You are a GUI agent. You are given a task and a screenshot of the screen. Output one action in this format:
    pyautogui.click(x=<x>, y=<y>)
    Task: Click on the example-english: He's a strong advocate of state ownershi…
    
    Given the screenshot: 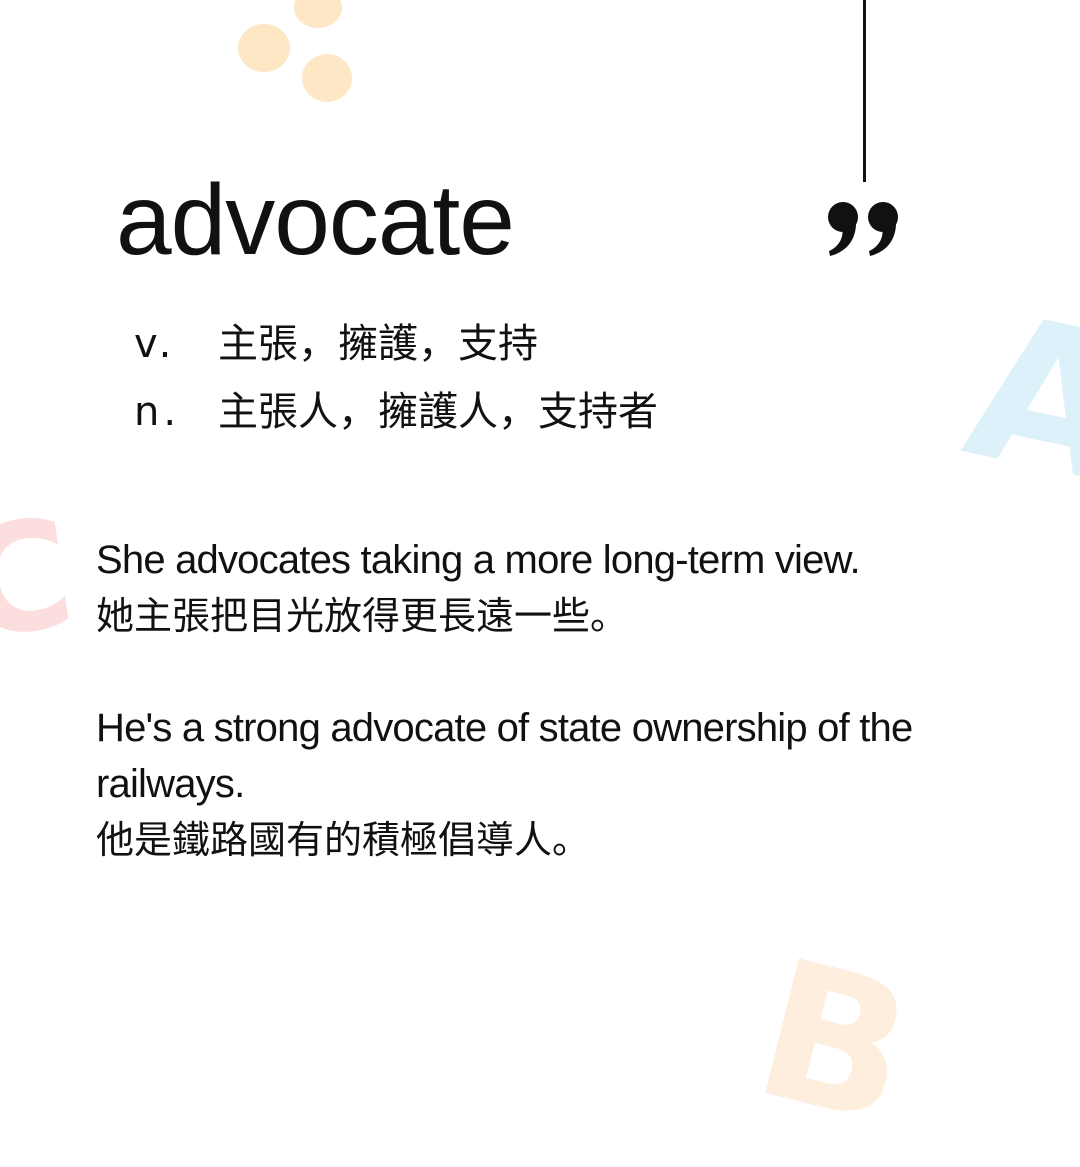 What is the action you would take?
    pyautogui.click(x=504, y=756)
    